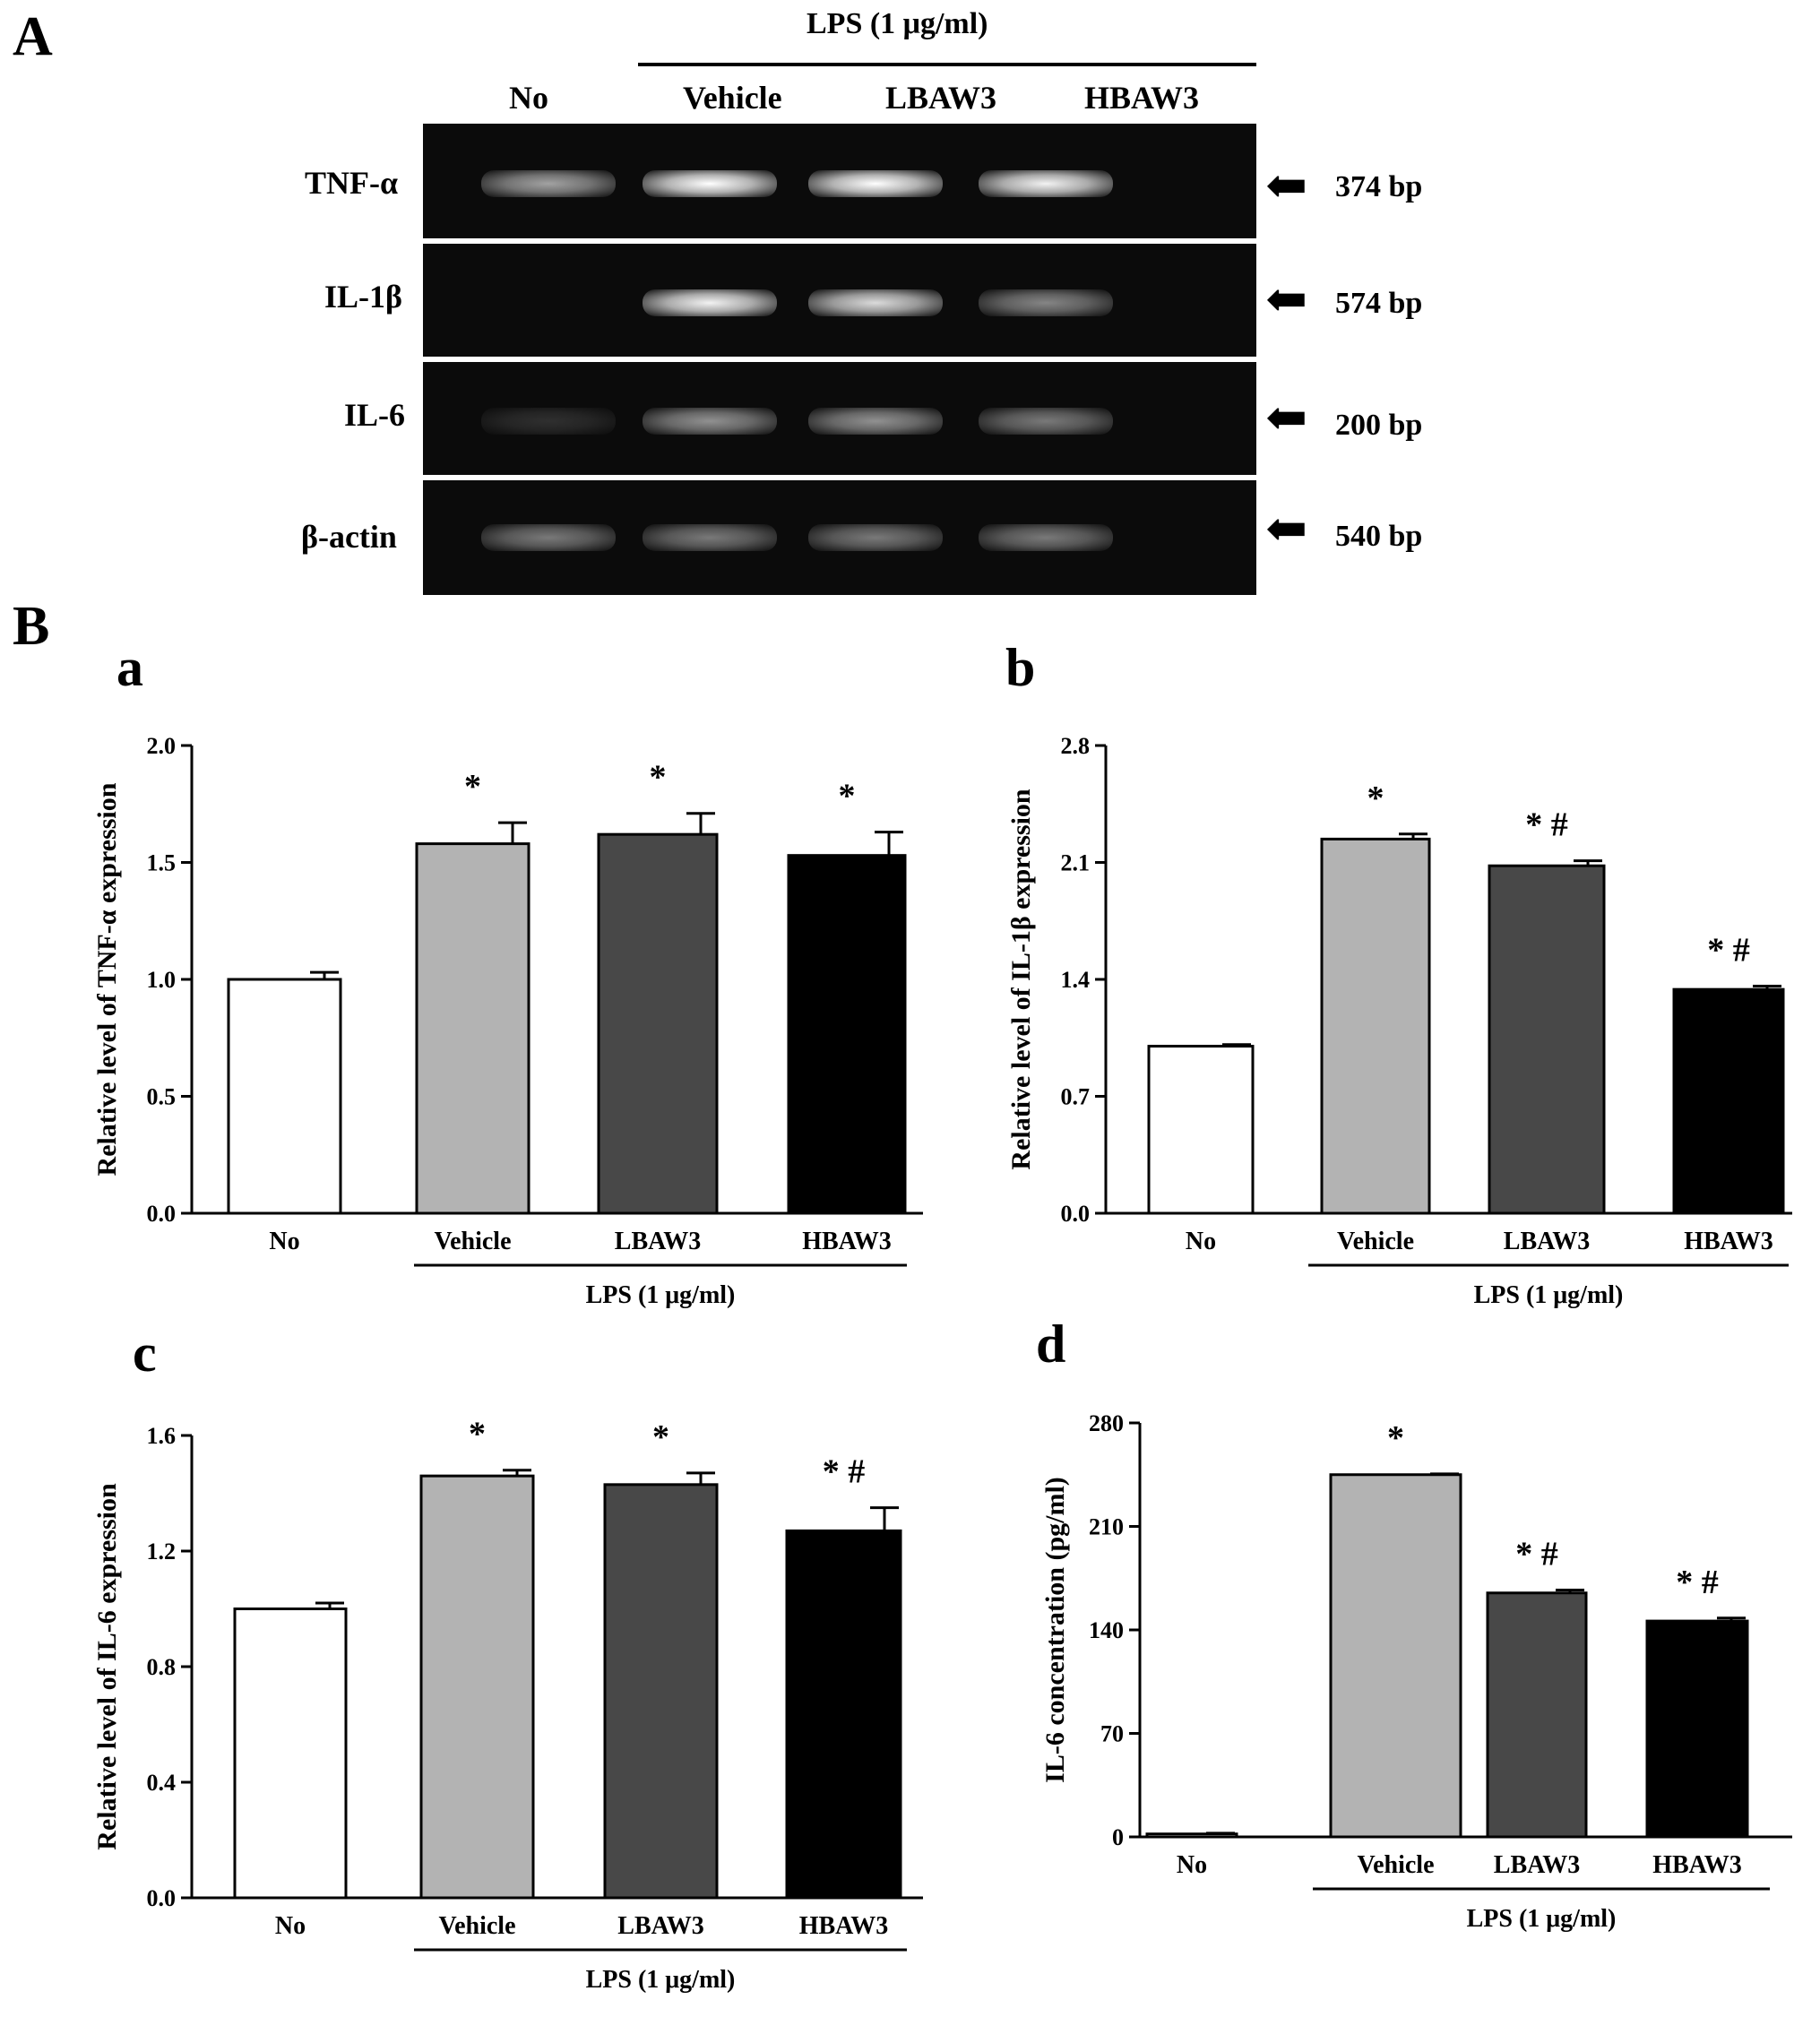 The height and width of the screenshot is (2017, 1820). I want to click on gel-row-size: 374 bp, so click(1379, 187).